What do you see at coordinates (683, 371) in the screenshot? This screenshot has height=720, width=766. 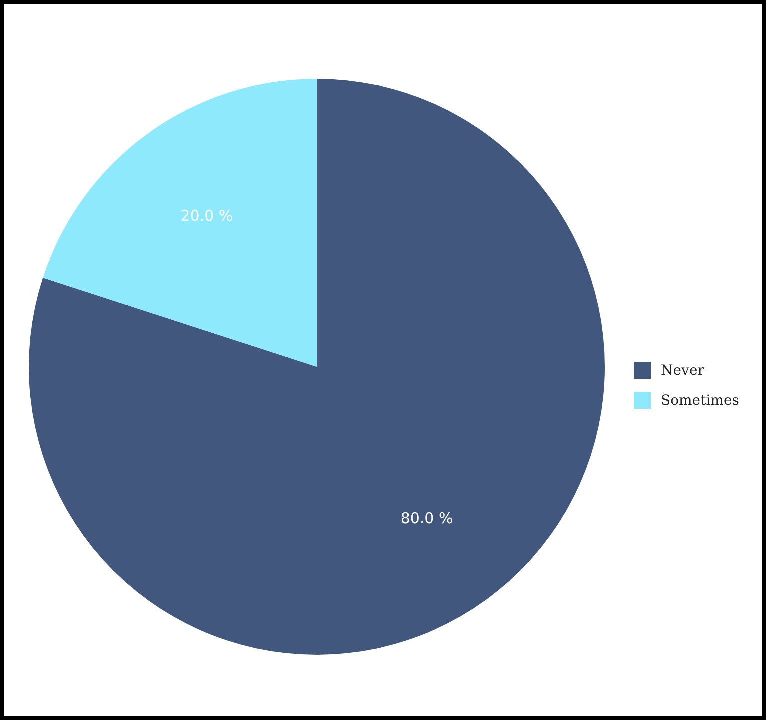 I see `legend-label: Never` at bounding box center [683, 371].